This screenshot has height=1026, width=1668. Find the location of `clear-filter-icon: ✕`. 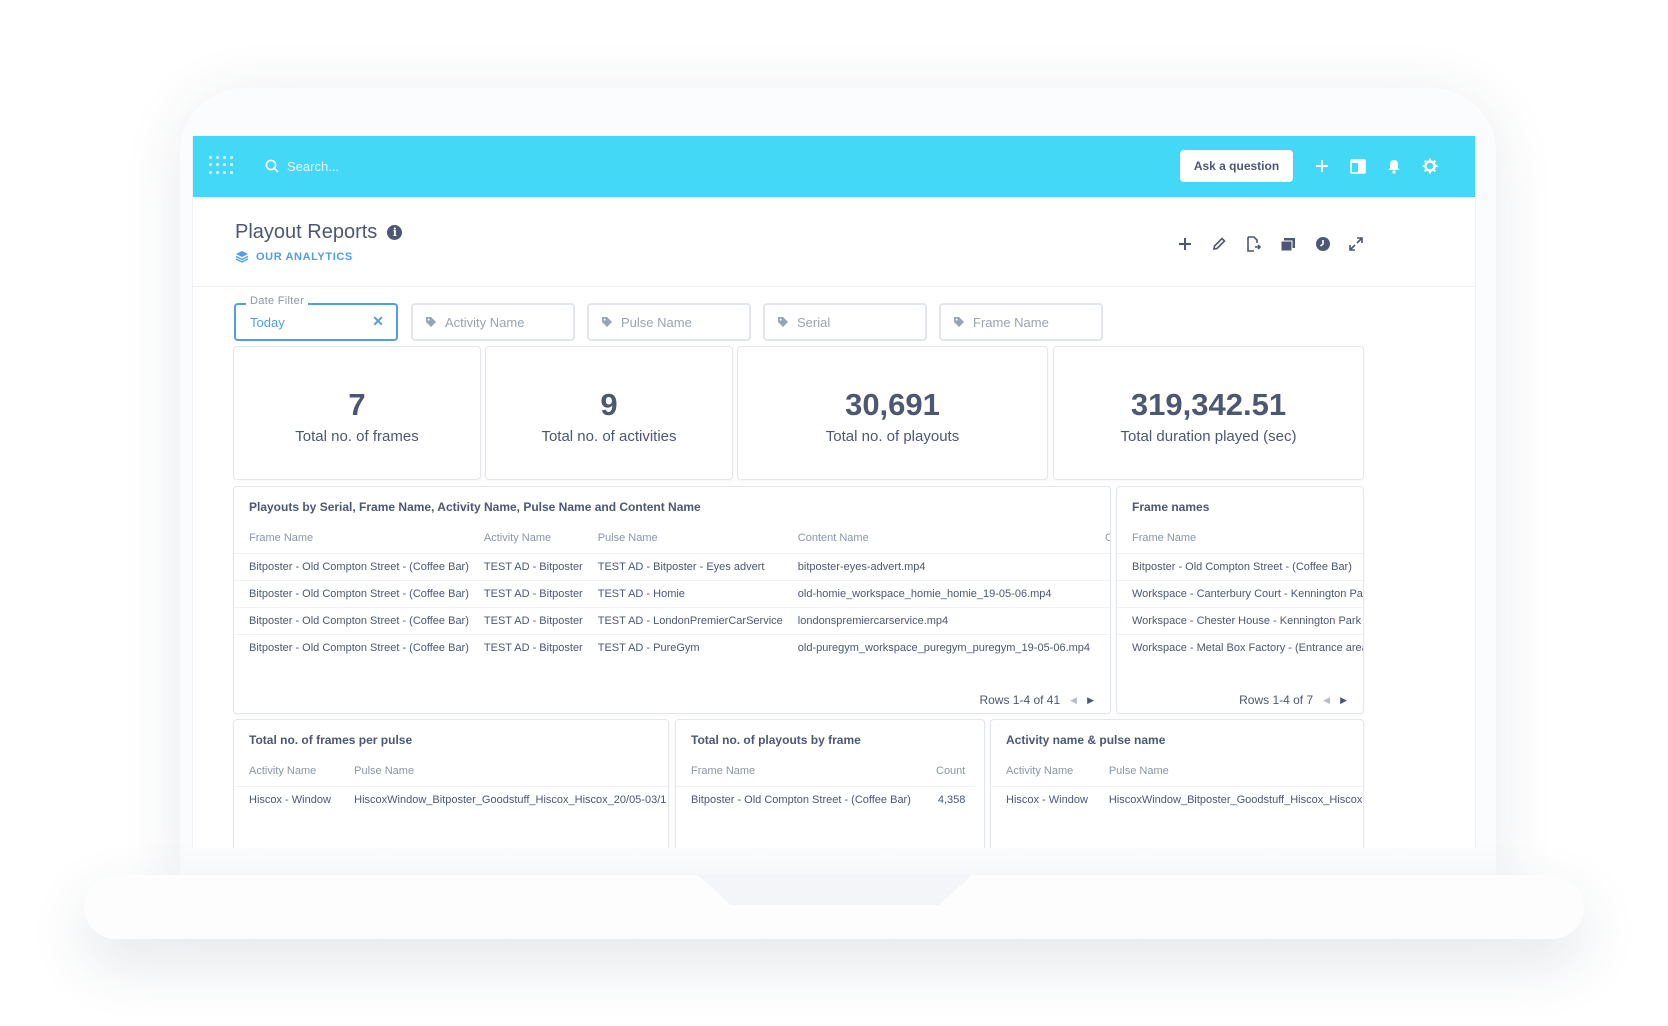

clear-filter-icon: ✕ is located at coordinates (378, 321).